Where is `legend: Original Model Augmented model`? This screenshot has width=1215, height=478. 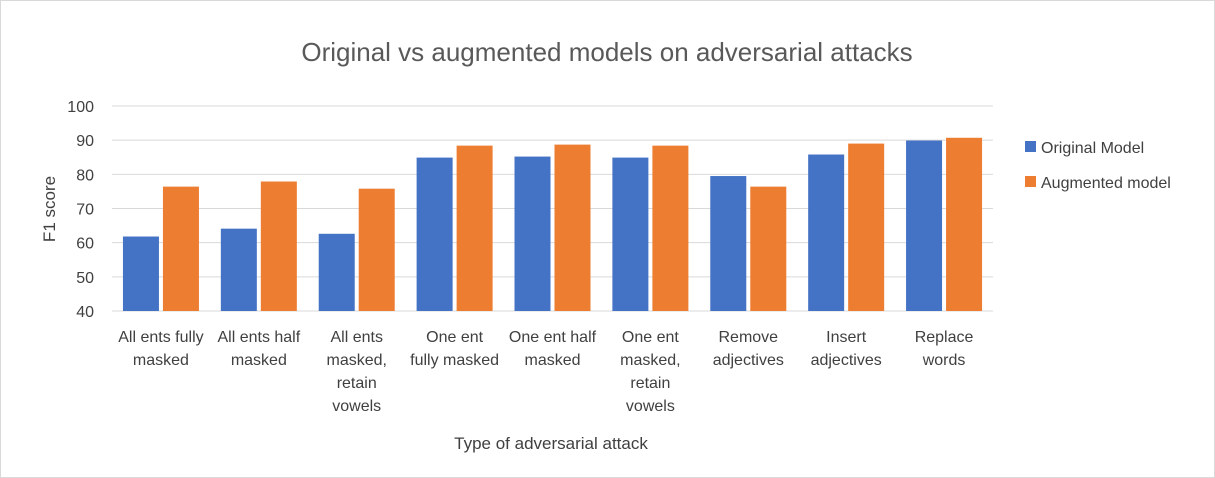 legend: Original Model Augmented model is located at coordinates (1098, 166).